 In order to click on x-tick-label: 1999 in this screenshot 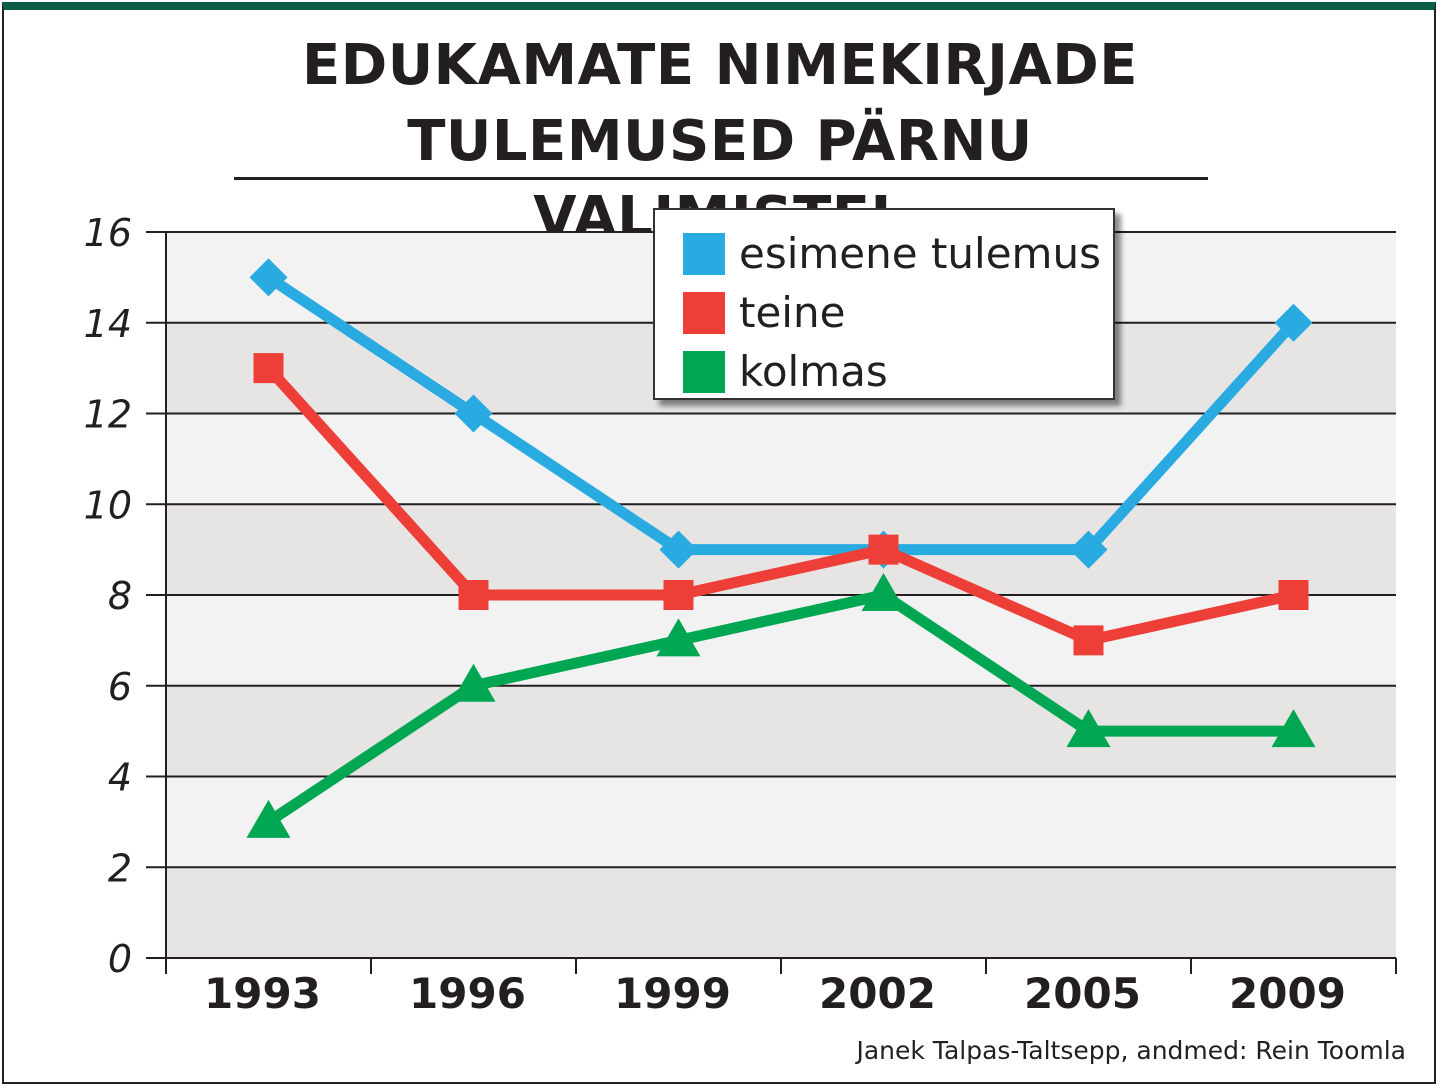, I will do `click(672, 993)`.